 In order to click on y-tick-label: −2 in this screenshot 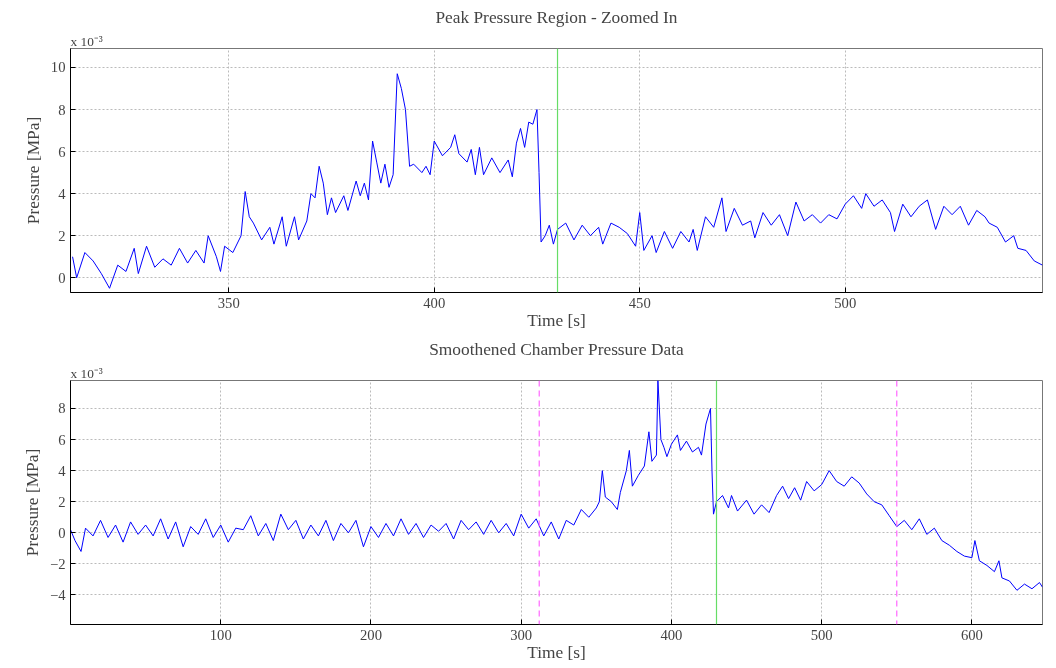, I will do `click(57, 563)`.